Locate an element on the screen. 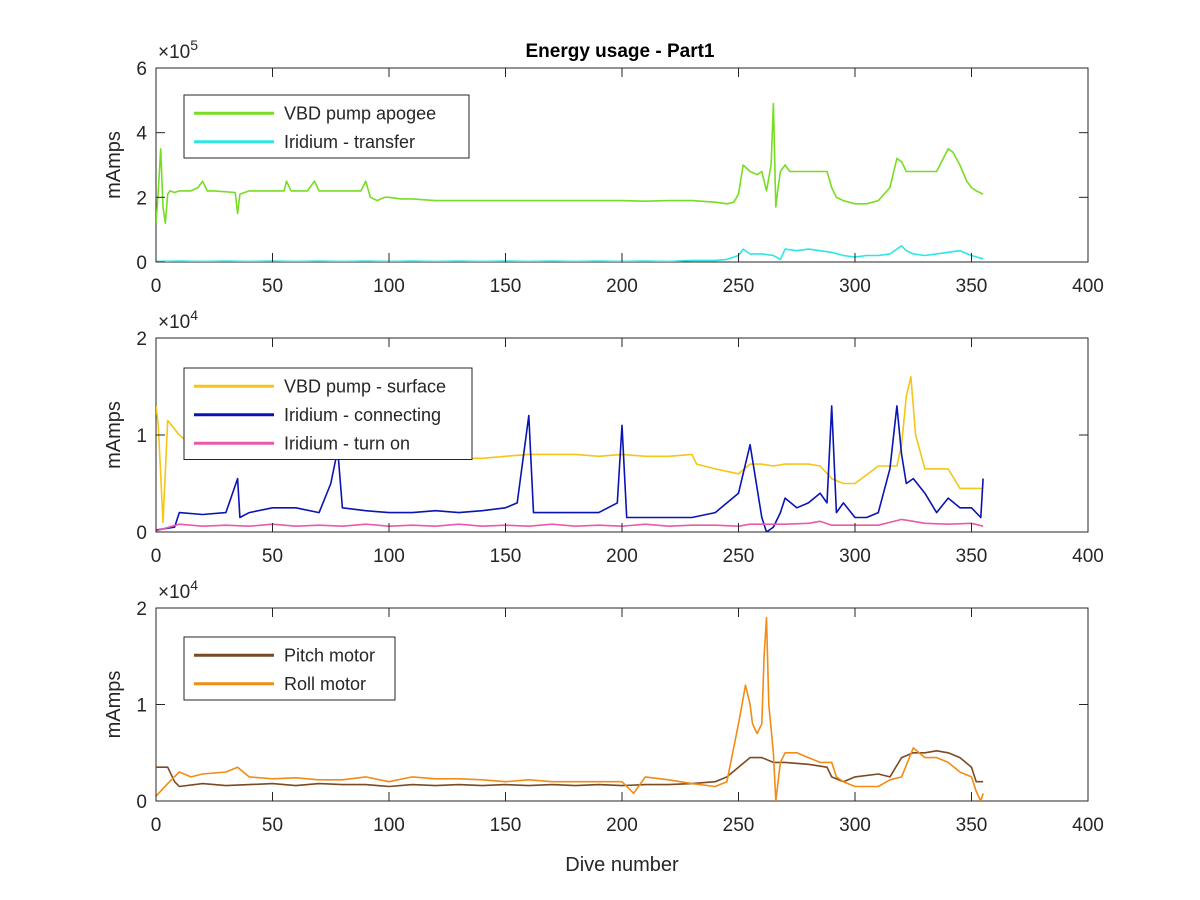  legend-label-pitch-motor: Pitch motor is located at coordinates (329, 655).